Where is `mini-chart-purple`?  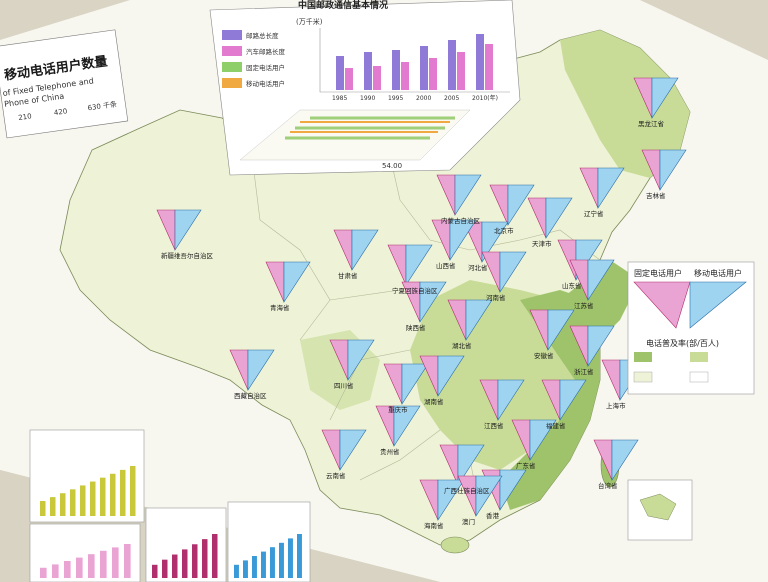
mini-chart-purple is located at coordinates (185, 556).